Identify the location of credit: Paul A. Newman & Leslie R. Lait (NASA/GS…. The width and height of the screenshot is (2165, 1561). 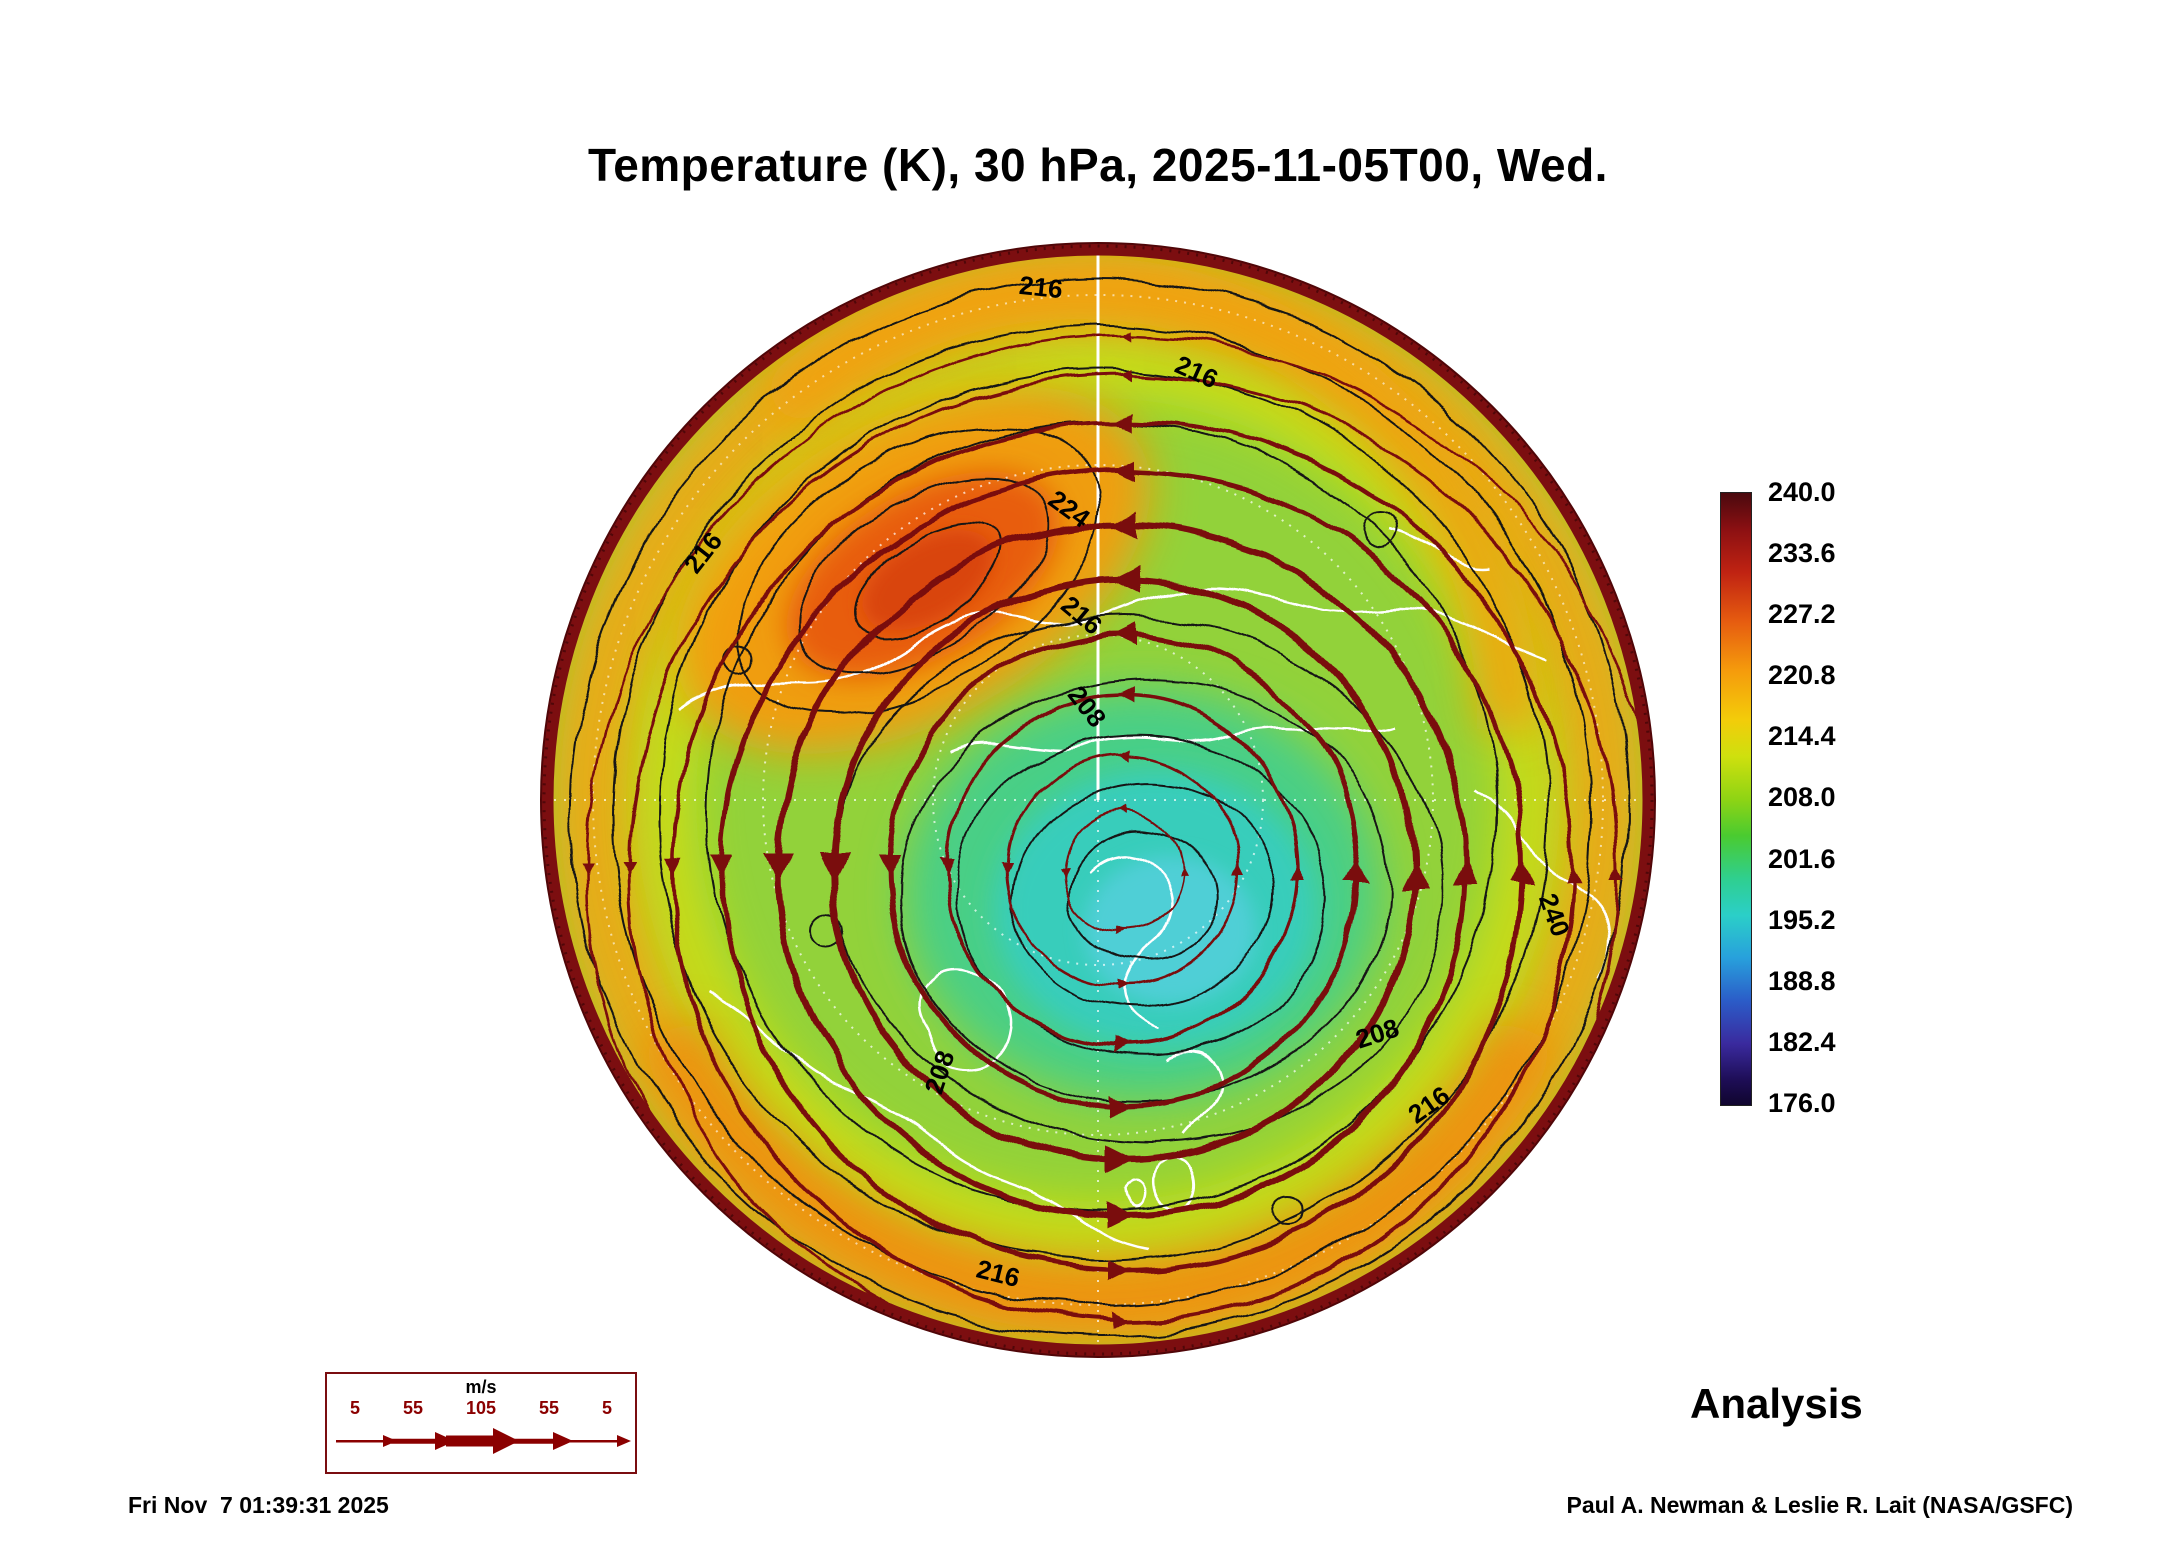
(1819, 1505).